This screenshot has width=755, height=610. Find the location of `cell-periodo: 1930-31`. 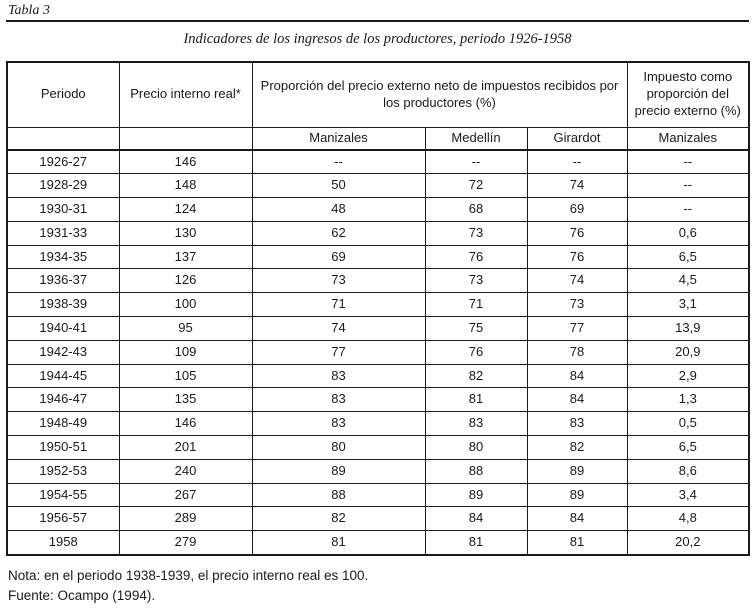

cell-periodo: 1930-31 is located at coordinates (63, 209).